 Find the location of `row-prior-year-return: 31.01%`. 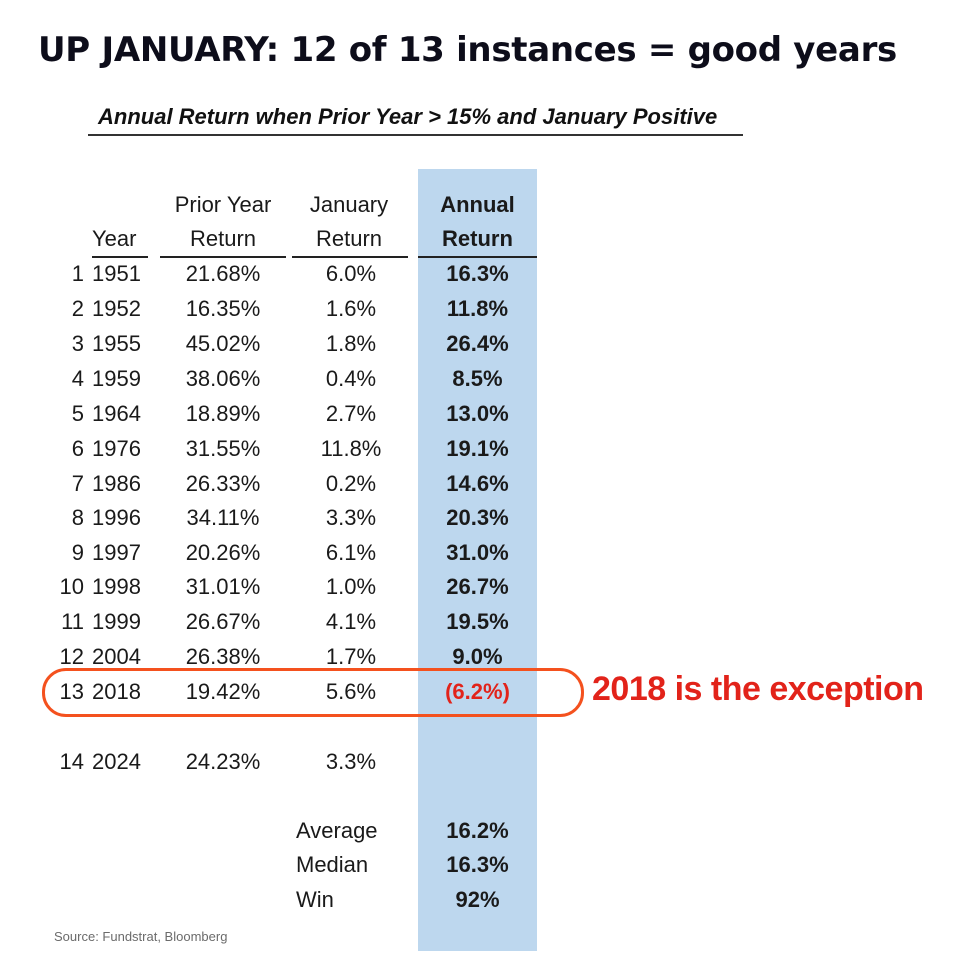

row-prior-year-return: 31.01% is located at coordinates (223, 586).